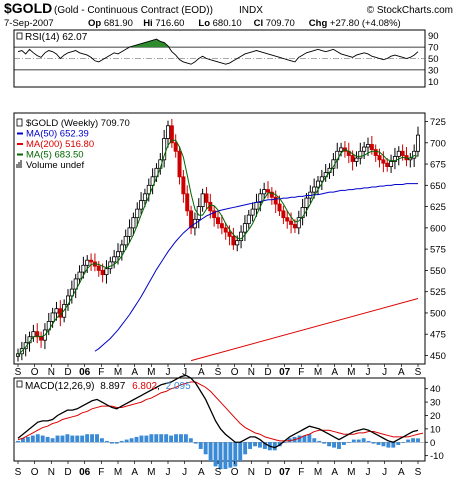 Image resolution: width=460 pixels, height=482 pixels. What do you see at coordinates (433, 36) in the screenshot?
I see `rsi-tick-label: 90` at bounding box center [433, 36].